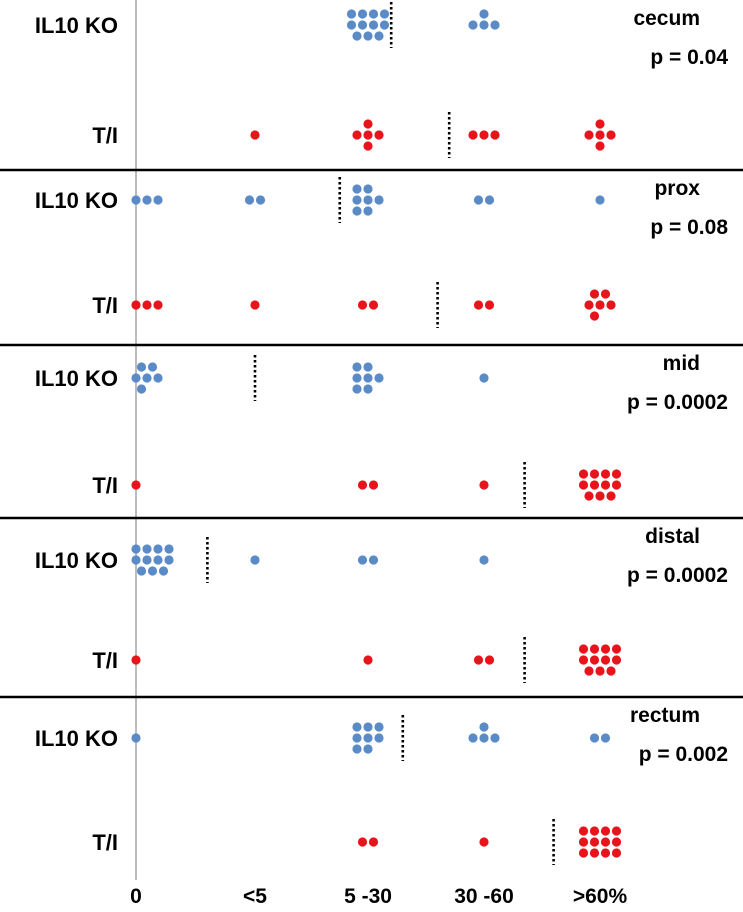 This screenshot has width=743, height=912. What do you see at coordinates (368, 896) in the screenshot?
I see `x-tick-label: 5 -30` at bounding box center [368, 896].